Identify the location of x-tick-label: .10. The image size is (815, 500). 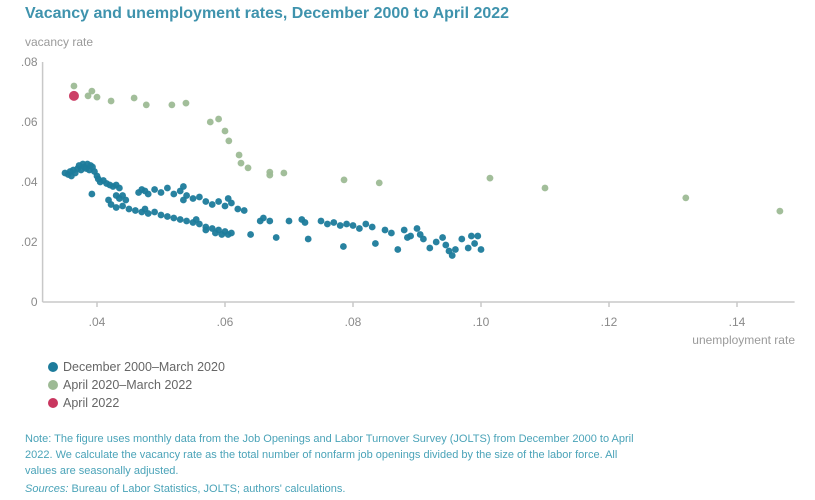
(481, 322).